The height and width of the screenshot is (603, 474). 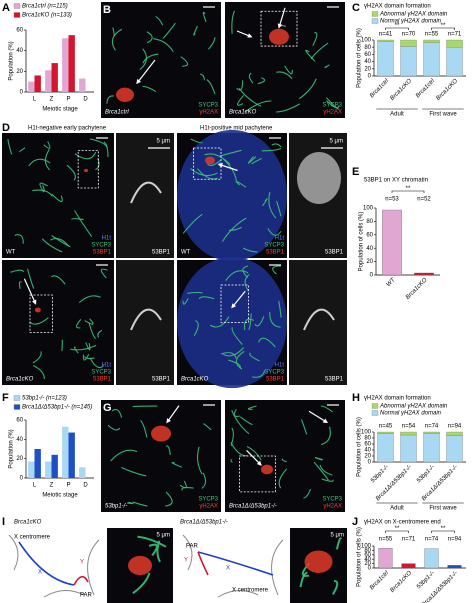 I want to click on x-tick-label: P, so click(x=68, y=486).